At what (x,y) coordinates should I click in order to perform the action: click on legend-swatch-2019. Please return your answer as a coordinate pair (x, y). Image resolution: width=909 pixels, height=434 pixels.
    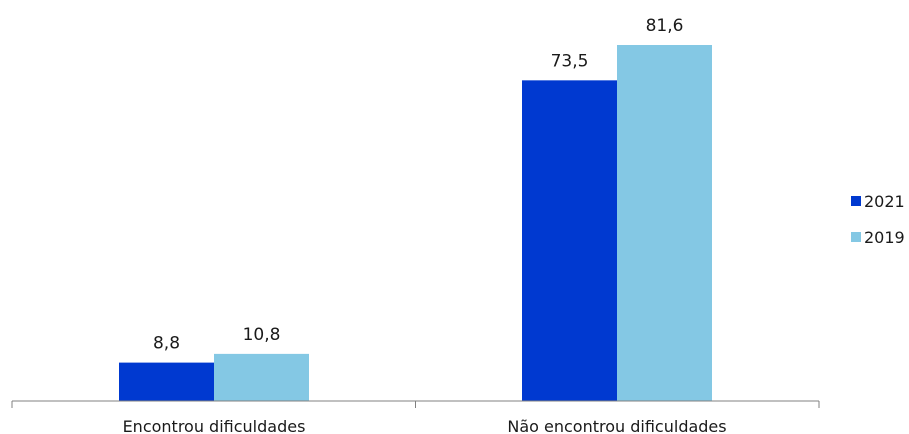
    Looking at the image, I should click on (856, 237).